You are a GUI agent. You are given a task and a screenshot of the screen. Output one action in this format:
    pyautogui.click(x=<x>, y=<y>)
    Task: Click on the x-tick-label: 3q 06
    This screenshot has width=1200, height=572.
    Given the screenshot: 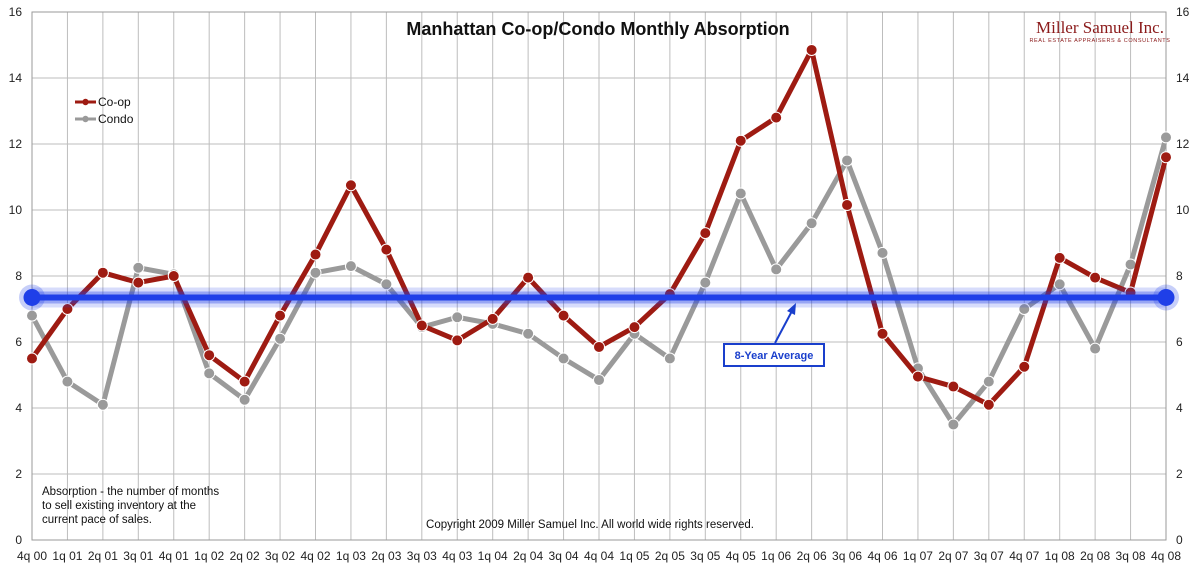 What is the action you would take?
    pyautogui.click(x=847, y=556)
    